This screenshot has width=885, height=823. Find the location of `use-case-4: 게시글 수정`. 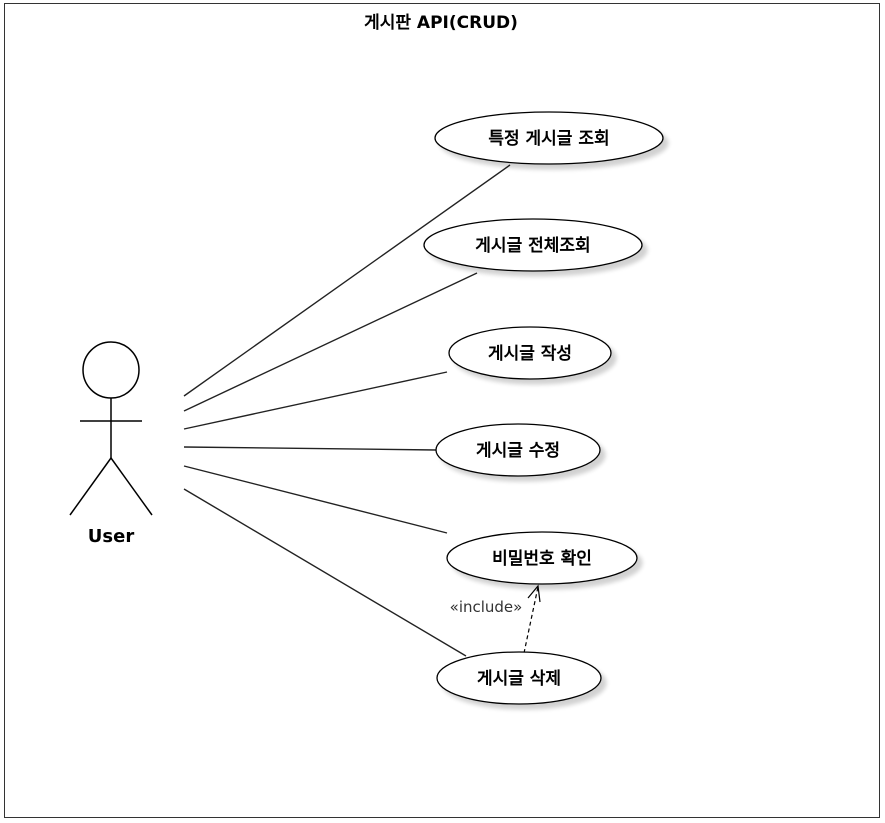

use-case-4: 게시글 수정 is located at coordinates (518, 450).